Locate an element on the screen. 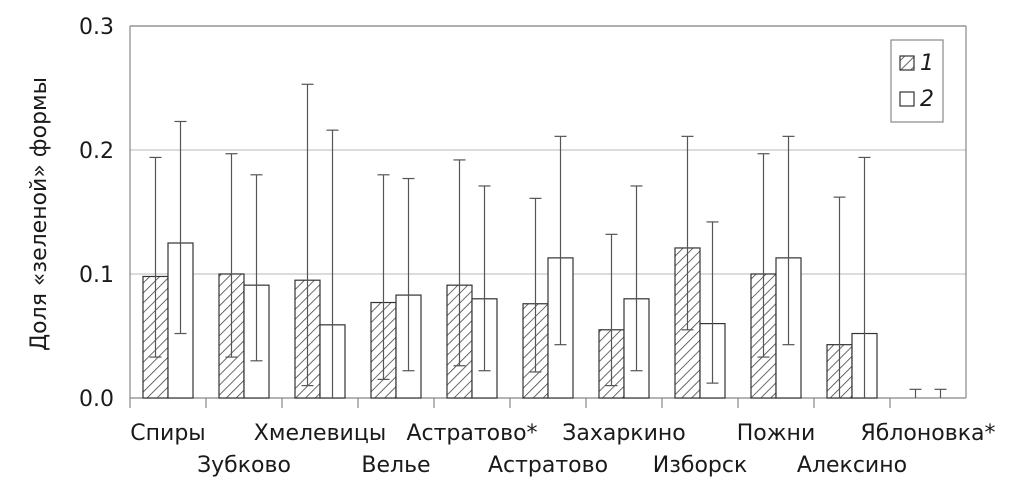  y-axis-label: Доля «зеленой» формы is located at coordinates (39, 214).